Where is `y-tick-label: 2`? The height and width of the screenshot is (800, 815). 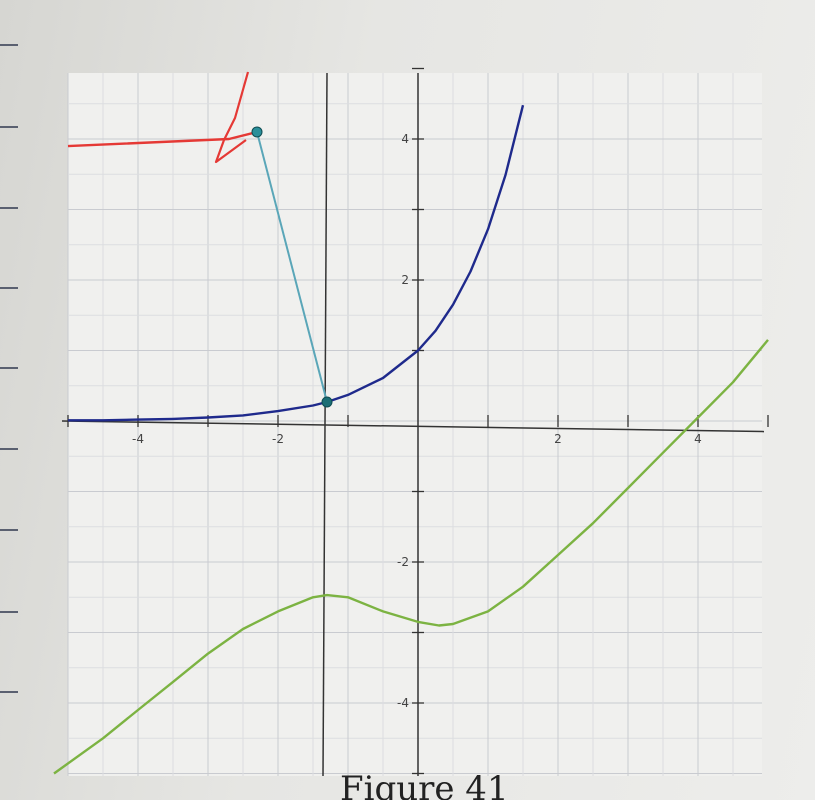 y-tick-label: 2 is located at coordinates (405, 280).